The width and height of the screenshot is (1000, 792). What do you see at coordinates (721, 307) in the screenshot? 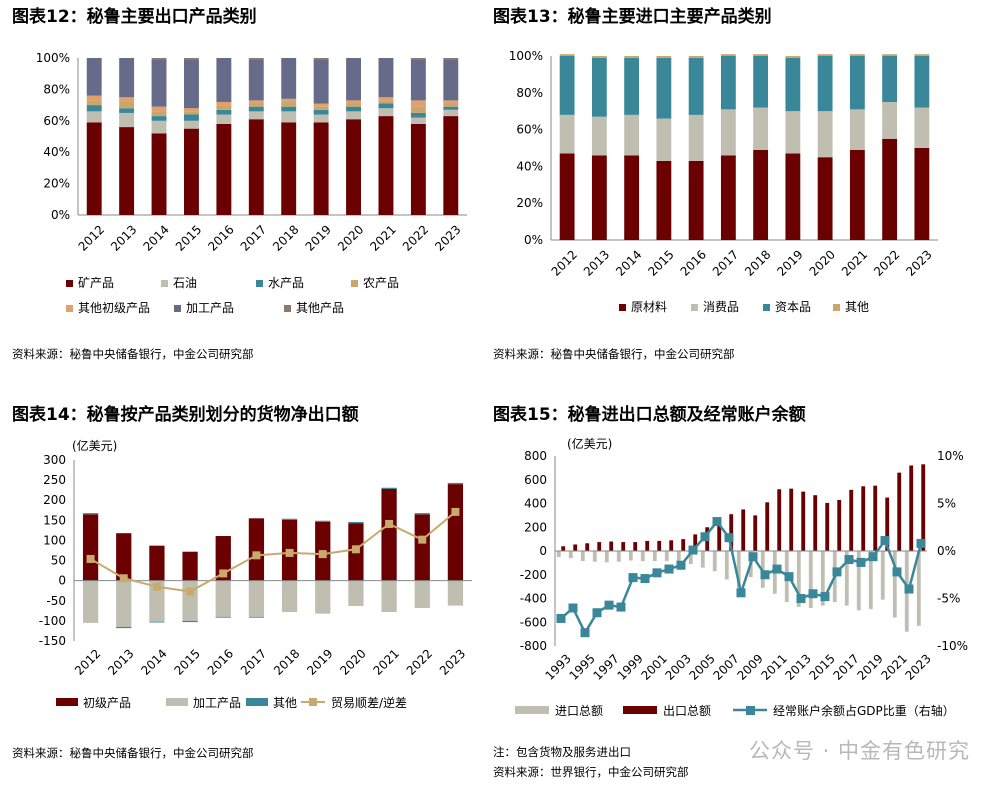
I see `legend-label: 消费品` at bounding box center [721, 307].